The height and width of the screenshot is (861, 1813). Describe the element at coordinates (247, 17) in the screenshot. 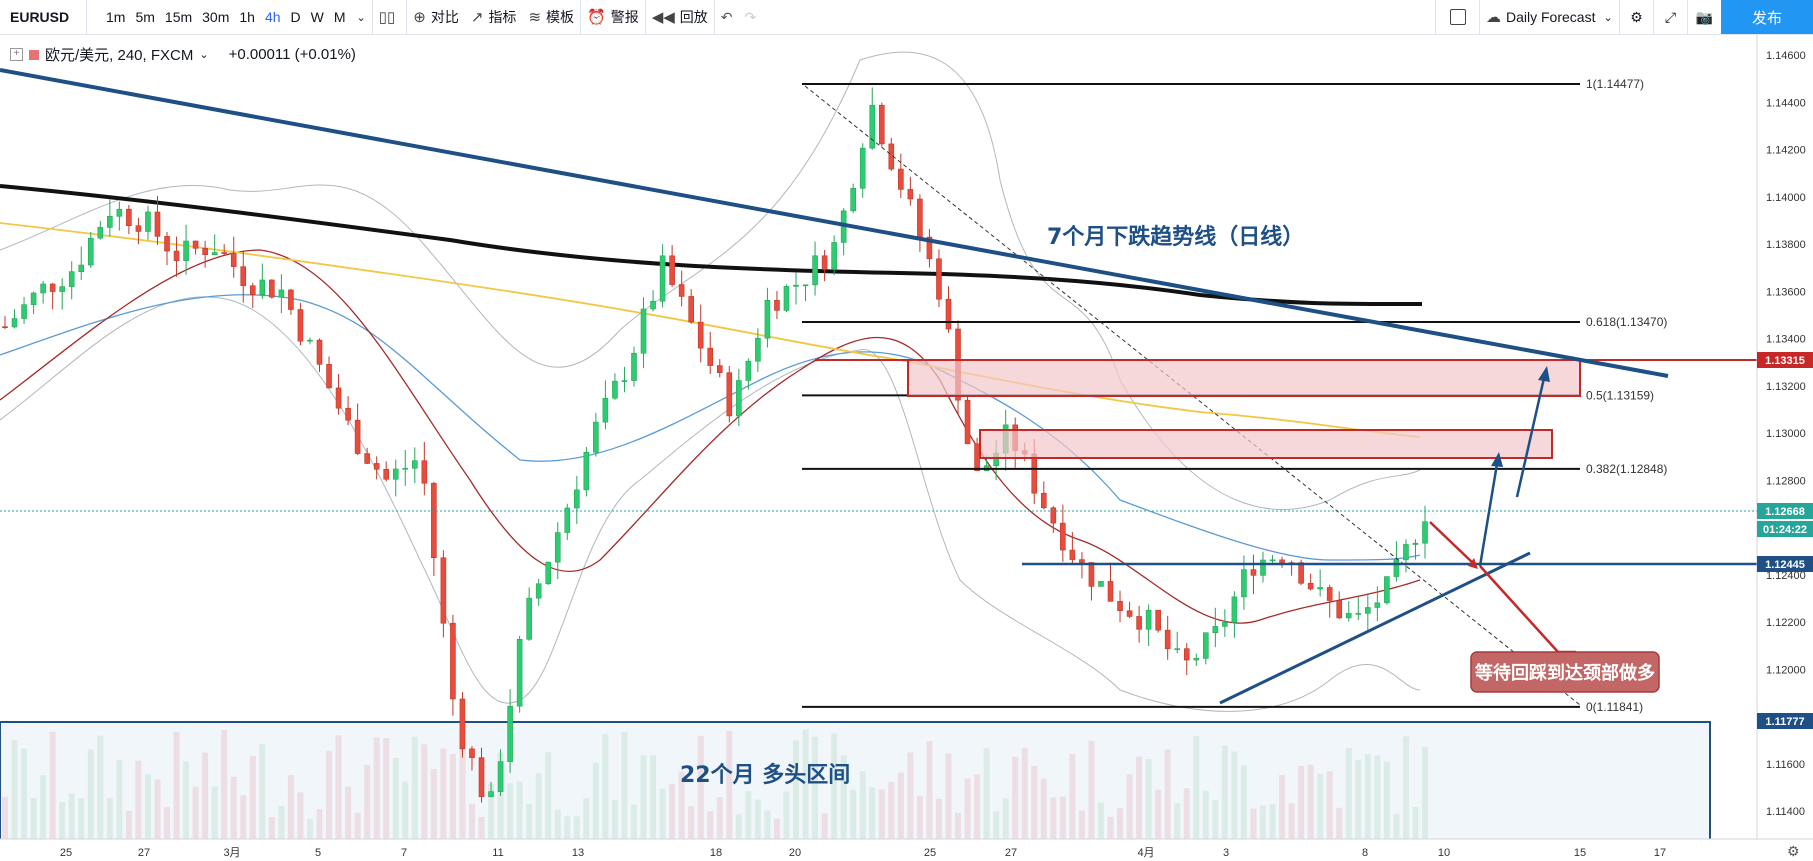

I see `interval-1h: 1h` at that location.